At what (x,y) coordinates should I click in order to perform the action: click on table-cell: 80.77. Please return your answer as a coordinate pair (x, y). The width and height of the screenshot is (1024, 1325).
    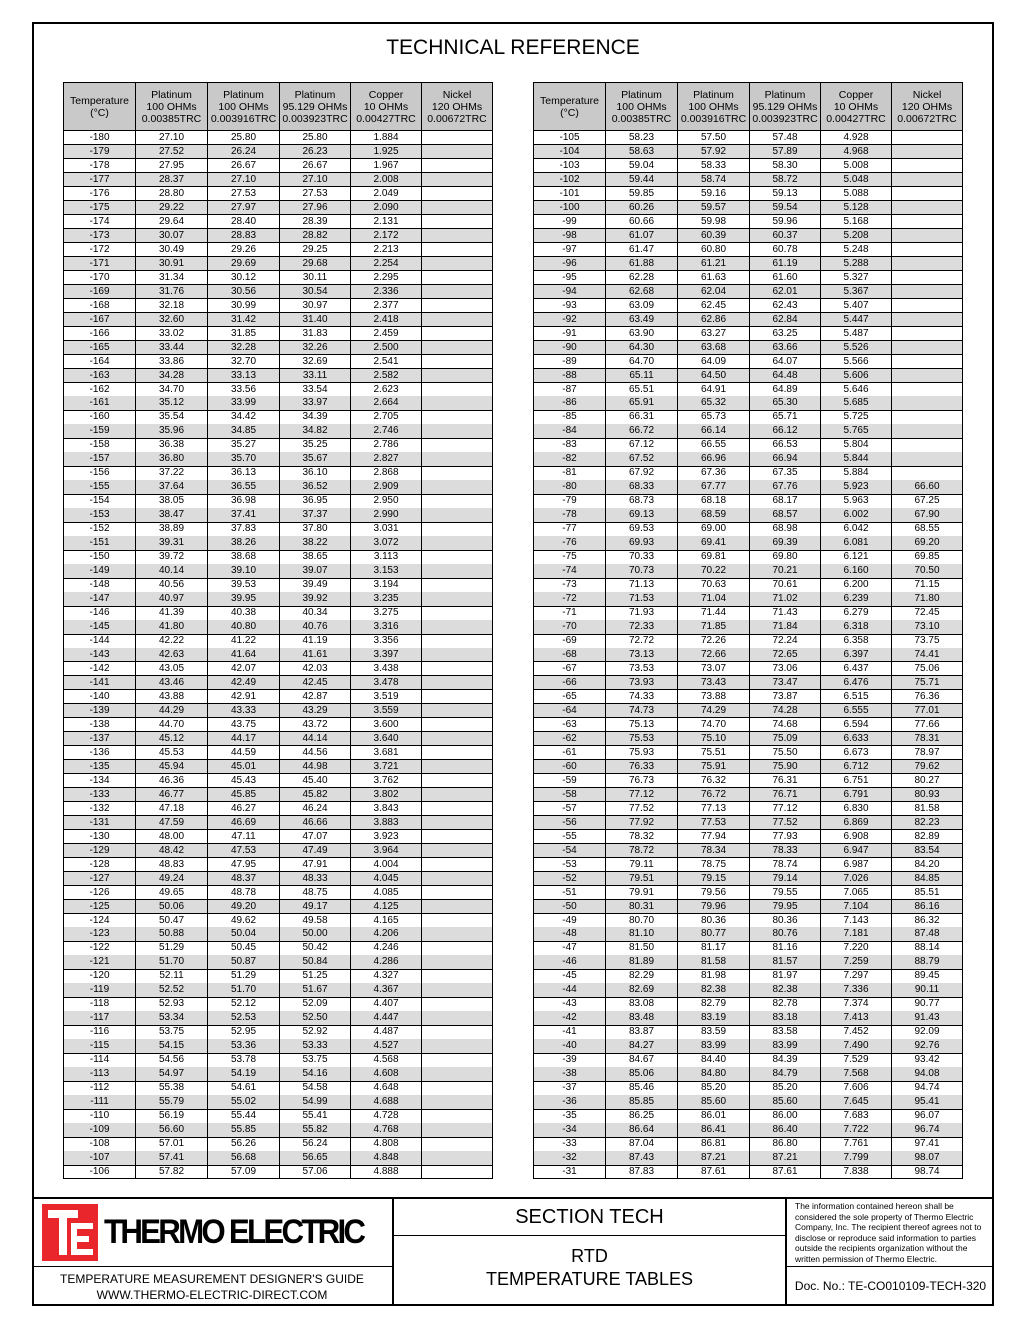
    Looking at the image, I should click on (714, 934).